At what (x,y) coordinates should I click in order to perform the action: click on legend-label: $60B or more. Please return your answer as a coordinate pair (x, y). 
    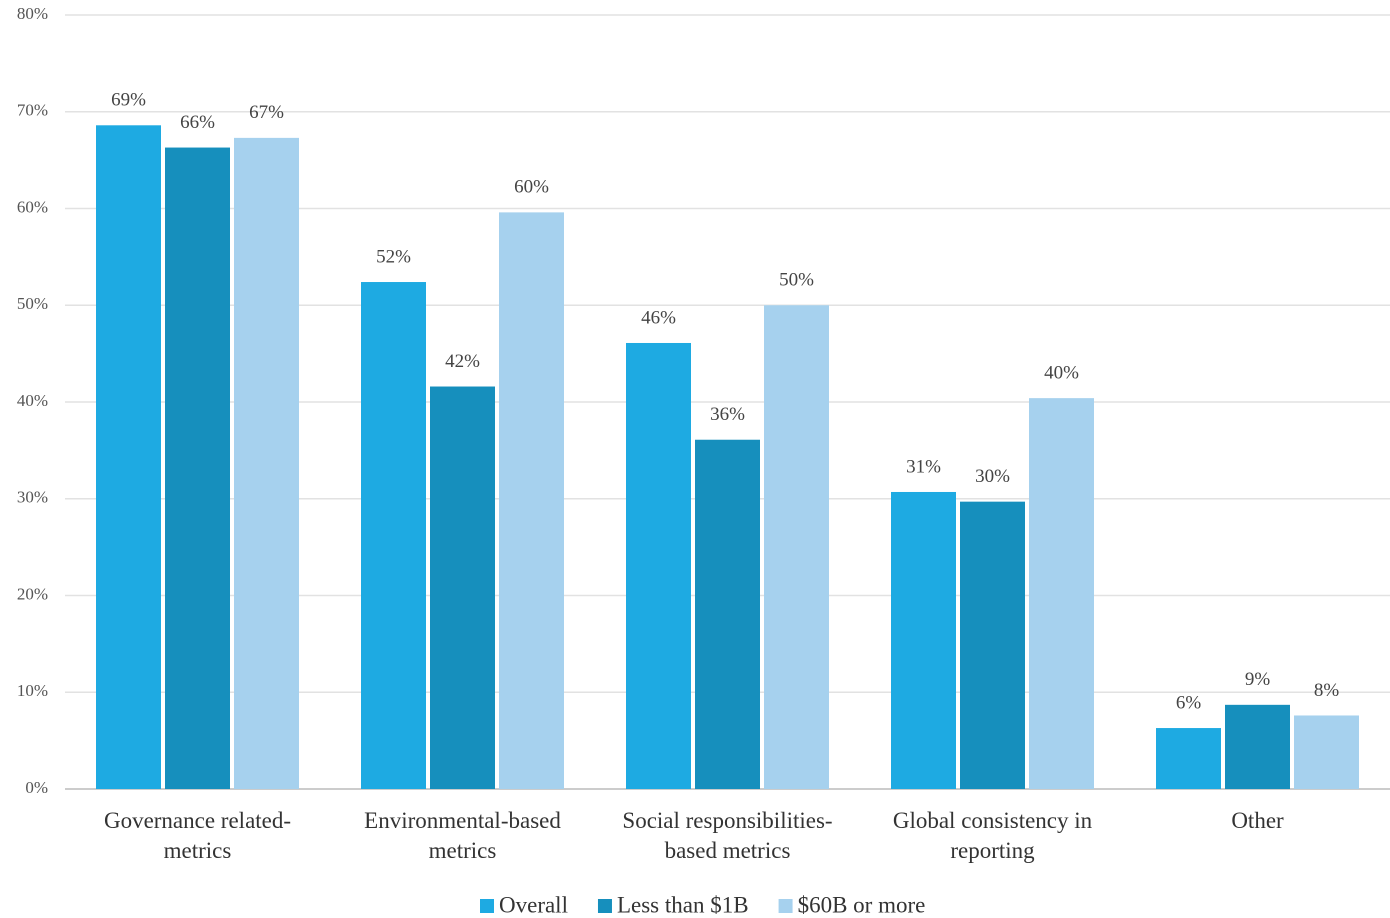
    Looking at the image, I should click on (862, 904).